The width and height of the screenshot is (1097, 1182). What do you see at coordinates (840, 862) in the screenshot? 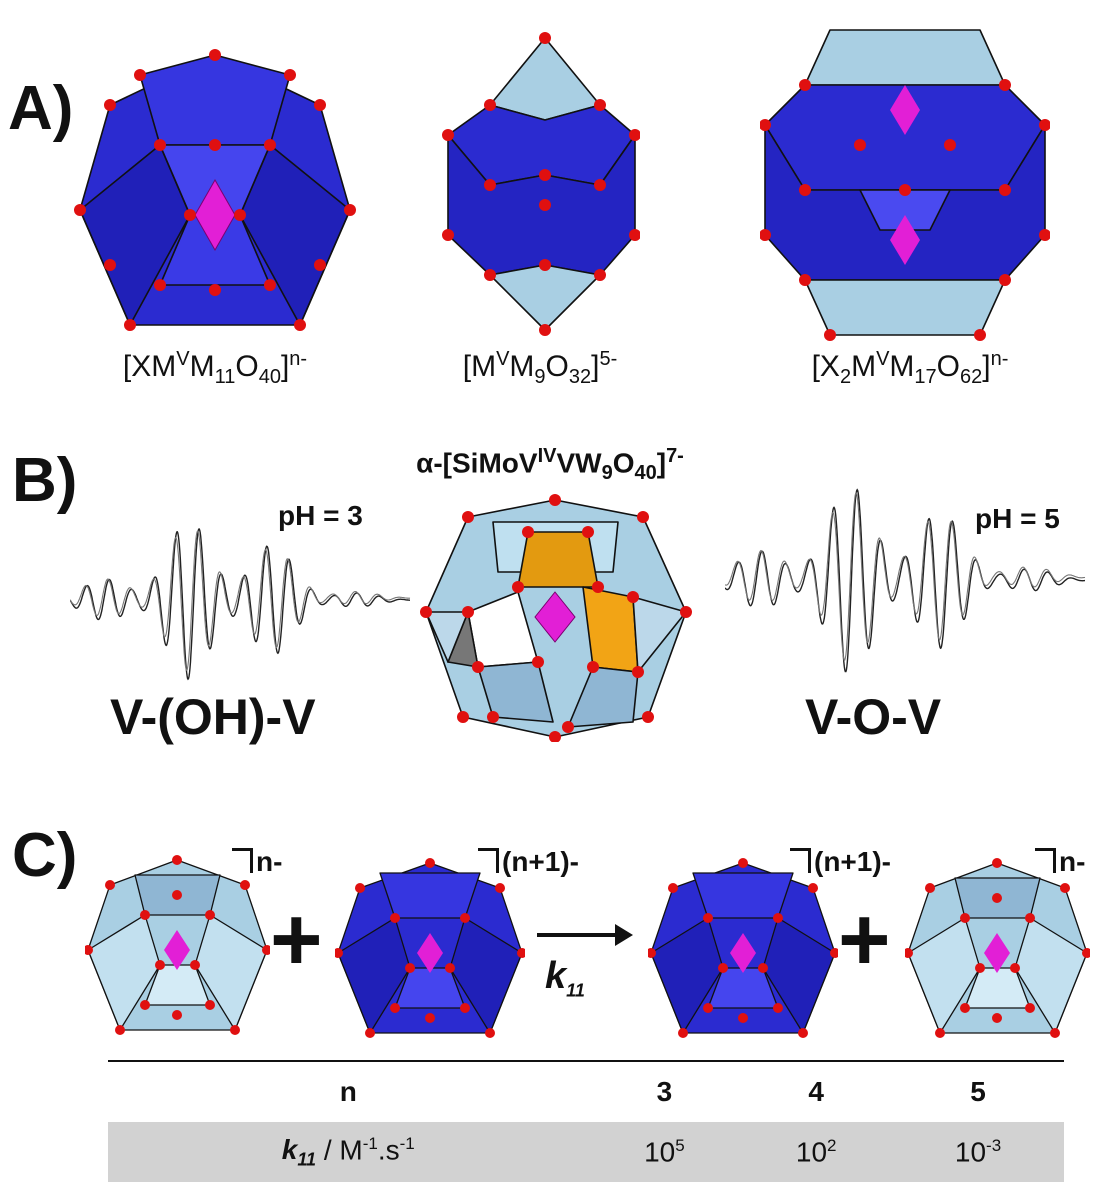
I see `charge-product-1: (n+1)-` at bounding box center [840, 862].